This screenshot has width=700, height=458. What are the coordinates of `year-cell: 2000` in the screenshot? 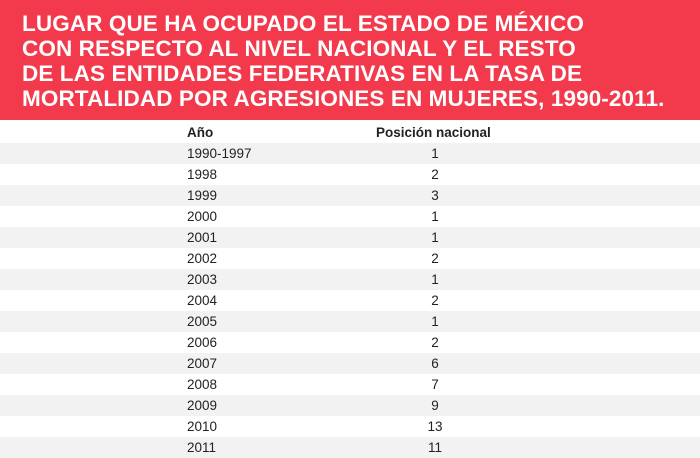 It's located at (202, 216).